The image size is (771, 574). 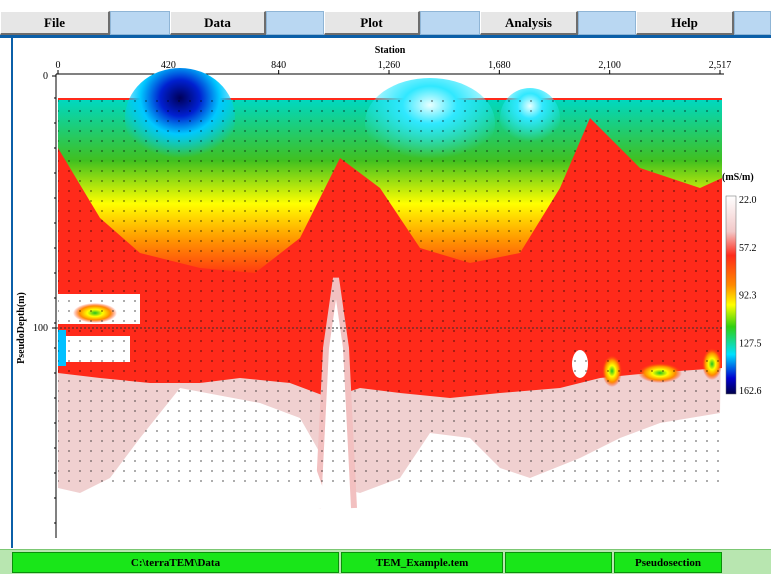 I want to click on y-tick-label: 100, so click(x=40, y=328).